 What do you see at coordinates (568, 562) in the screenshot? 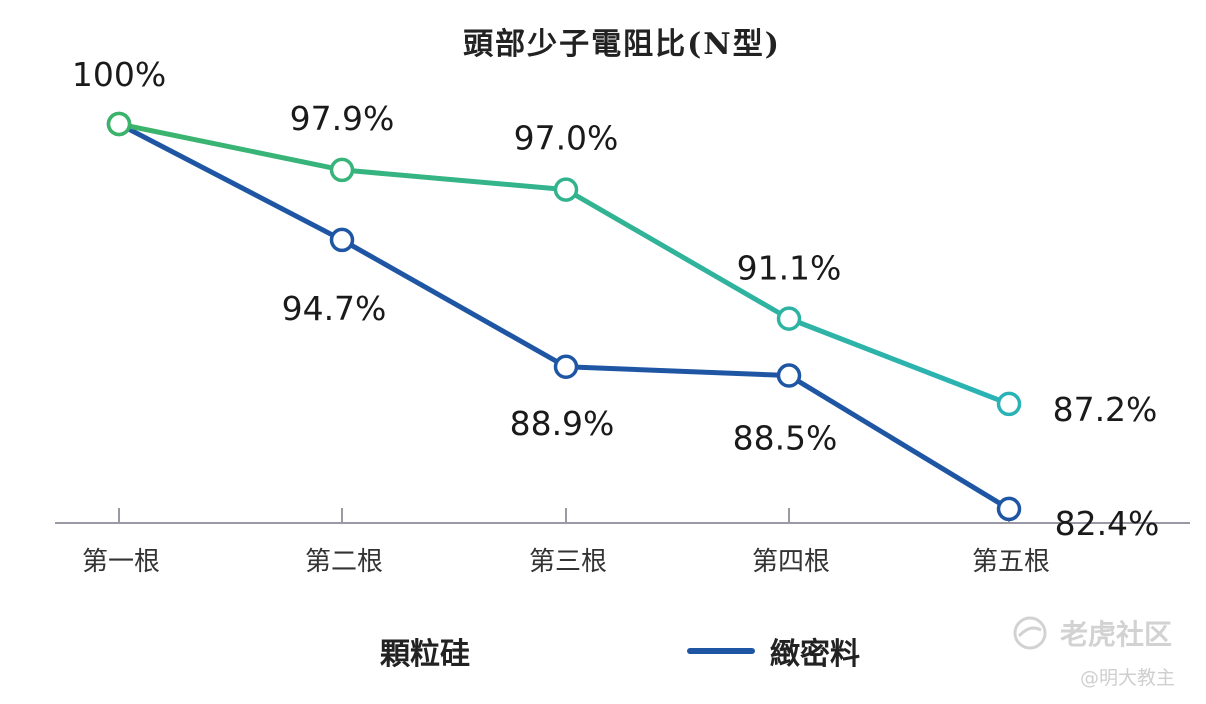
I see `x-tick-label-3: 第三根` at bounding box center [568, 562].